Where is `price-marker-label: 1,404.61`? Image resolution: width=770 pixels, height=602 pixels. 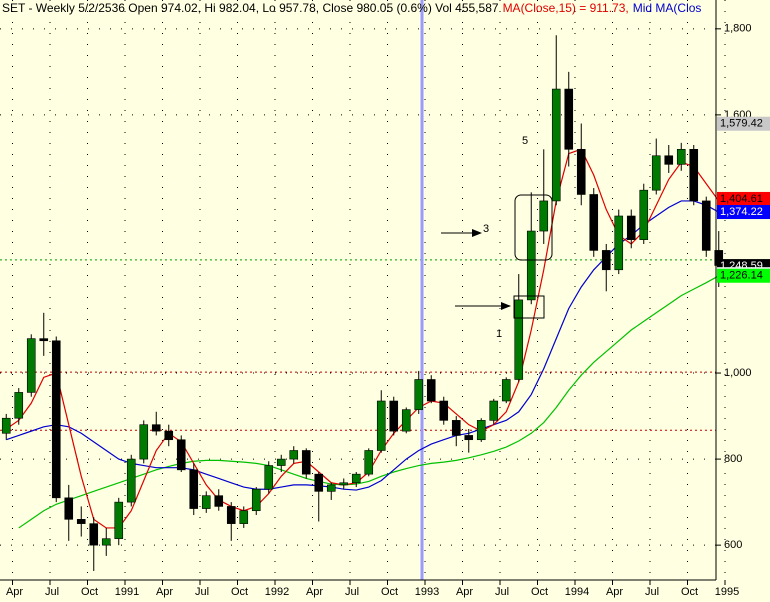 price-marker-label: 1,404.61 is located at coordinates (741, 199).